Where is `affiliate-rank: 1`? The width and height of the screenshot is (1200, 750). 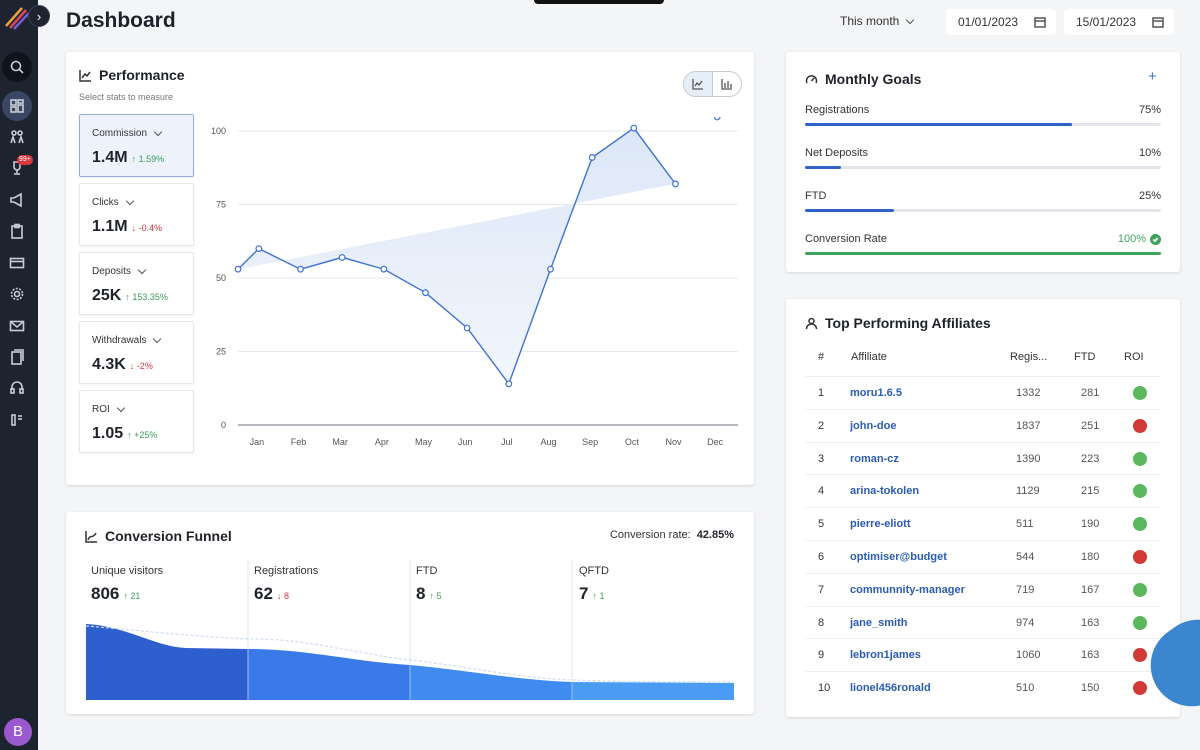 affiliate-rank: 1 is located at coordinates (821, 393).